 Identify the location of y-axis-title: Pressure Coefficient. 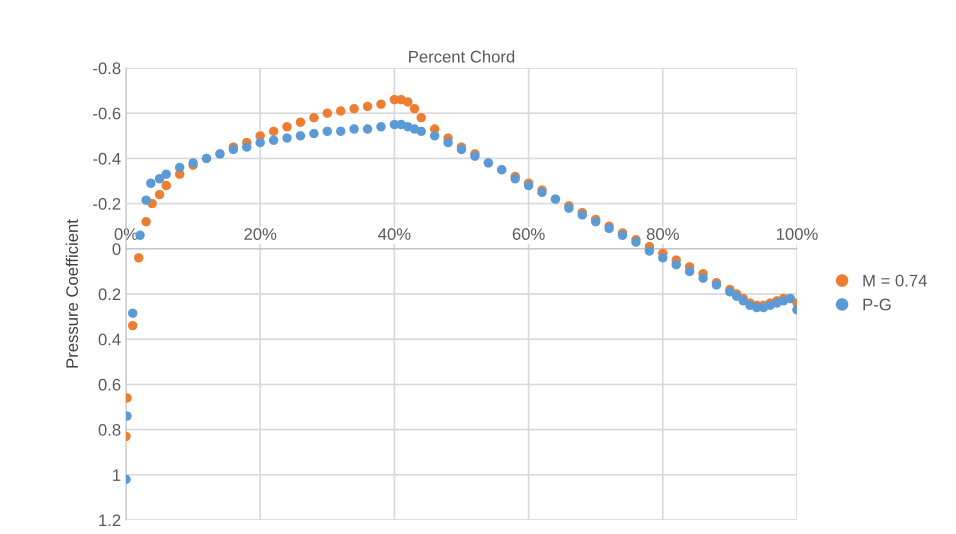
(72, 293).